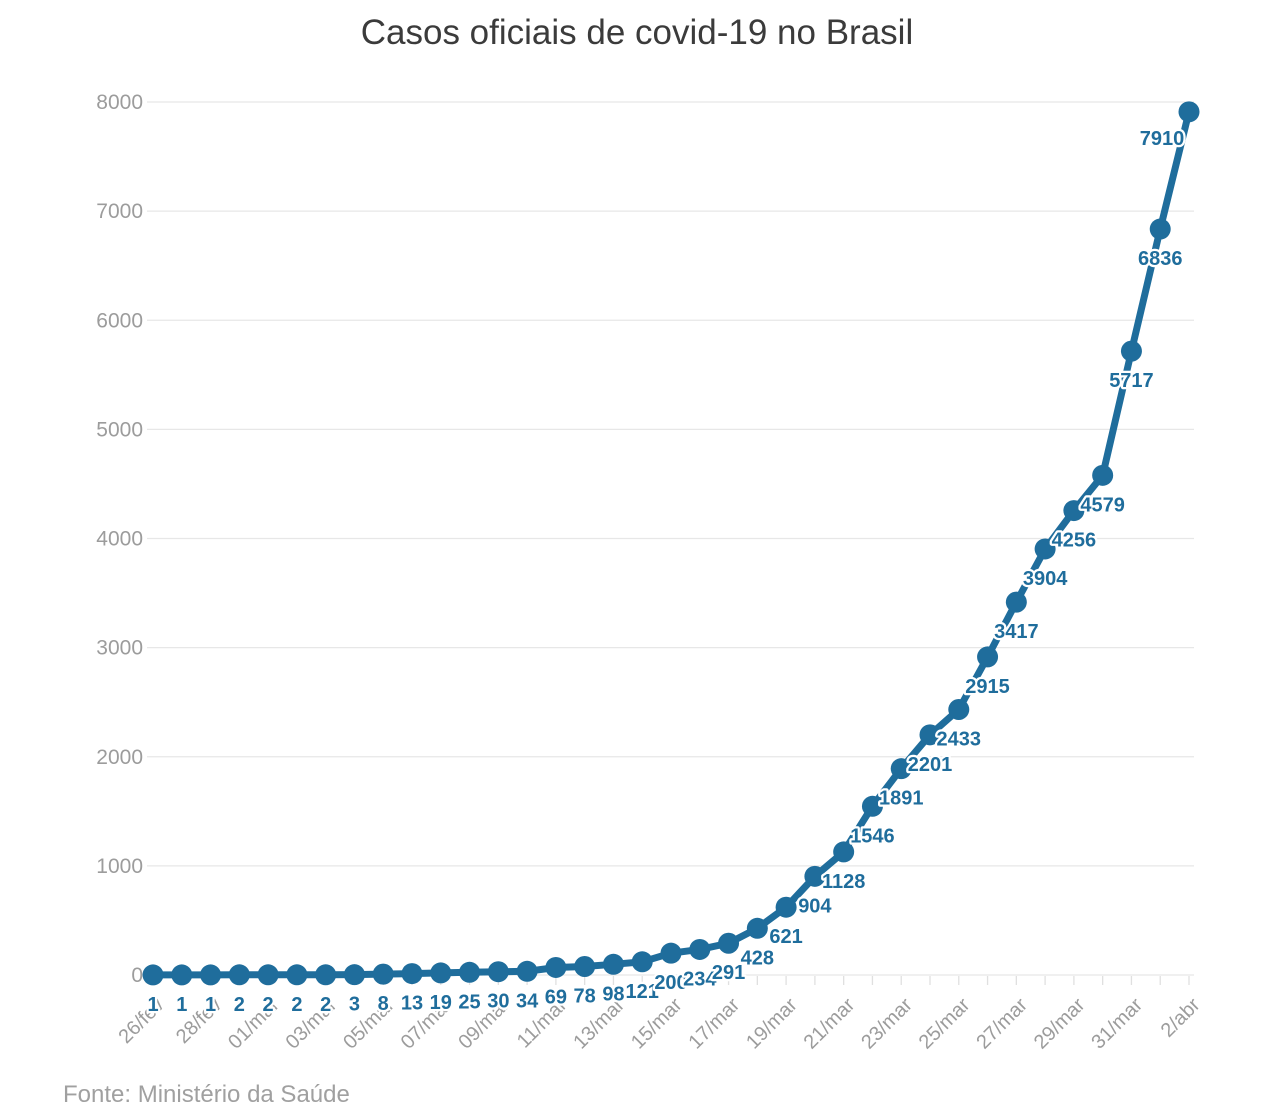 This screenshot has height=1119, width=1274. What do you see at coordinates (1181, 1018) in the screenshot?
I see `x-tick-label: 2/abr` at bounding box center [1181, 1018].